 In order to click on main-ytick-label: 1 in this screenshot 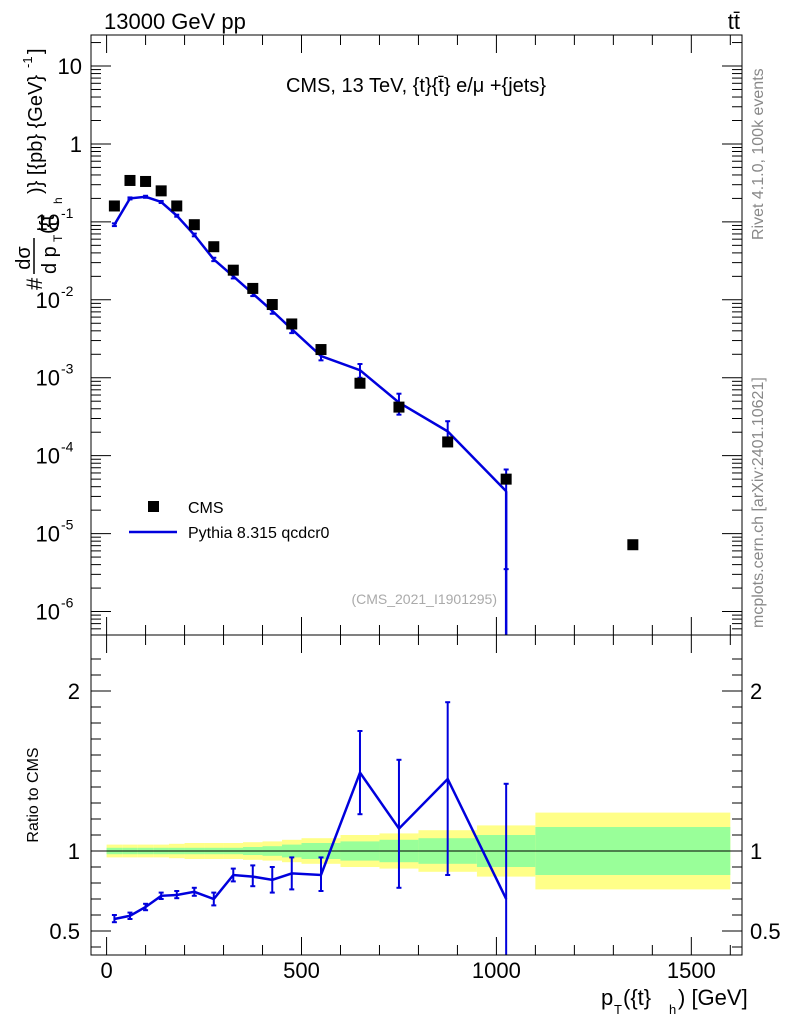, I will do `click(76, 144)`.